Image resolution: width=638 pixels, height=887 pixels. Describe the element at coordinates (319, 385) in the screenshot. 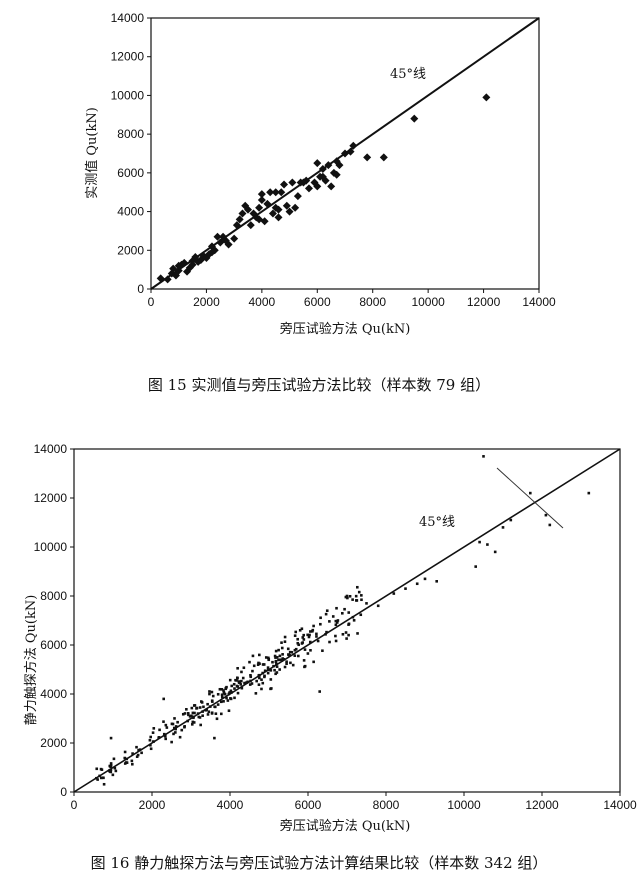

I see `caption-15: 图 15 实测值与旁压试验方法比较（样本数 79 组）` at that location.